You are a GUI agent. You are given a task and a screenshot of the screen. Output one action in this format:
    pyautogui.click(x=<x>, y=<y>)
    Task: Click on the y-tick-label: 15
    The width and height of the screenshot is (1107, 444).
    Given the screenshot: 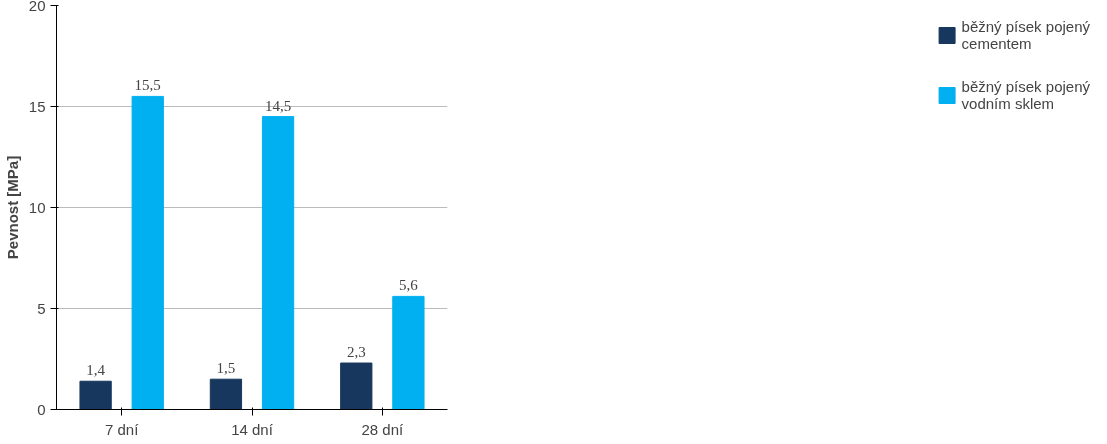 What is the action you would take?
    pyautogui.click(x=37, y=106)
    